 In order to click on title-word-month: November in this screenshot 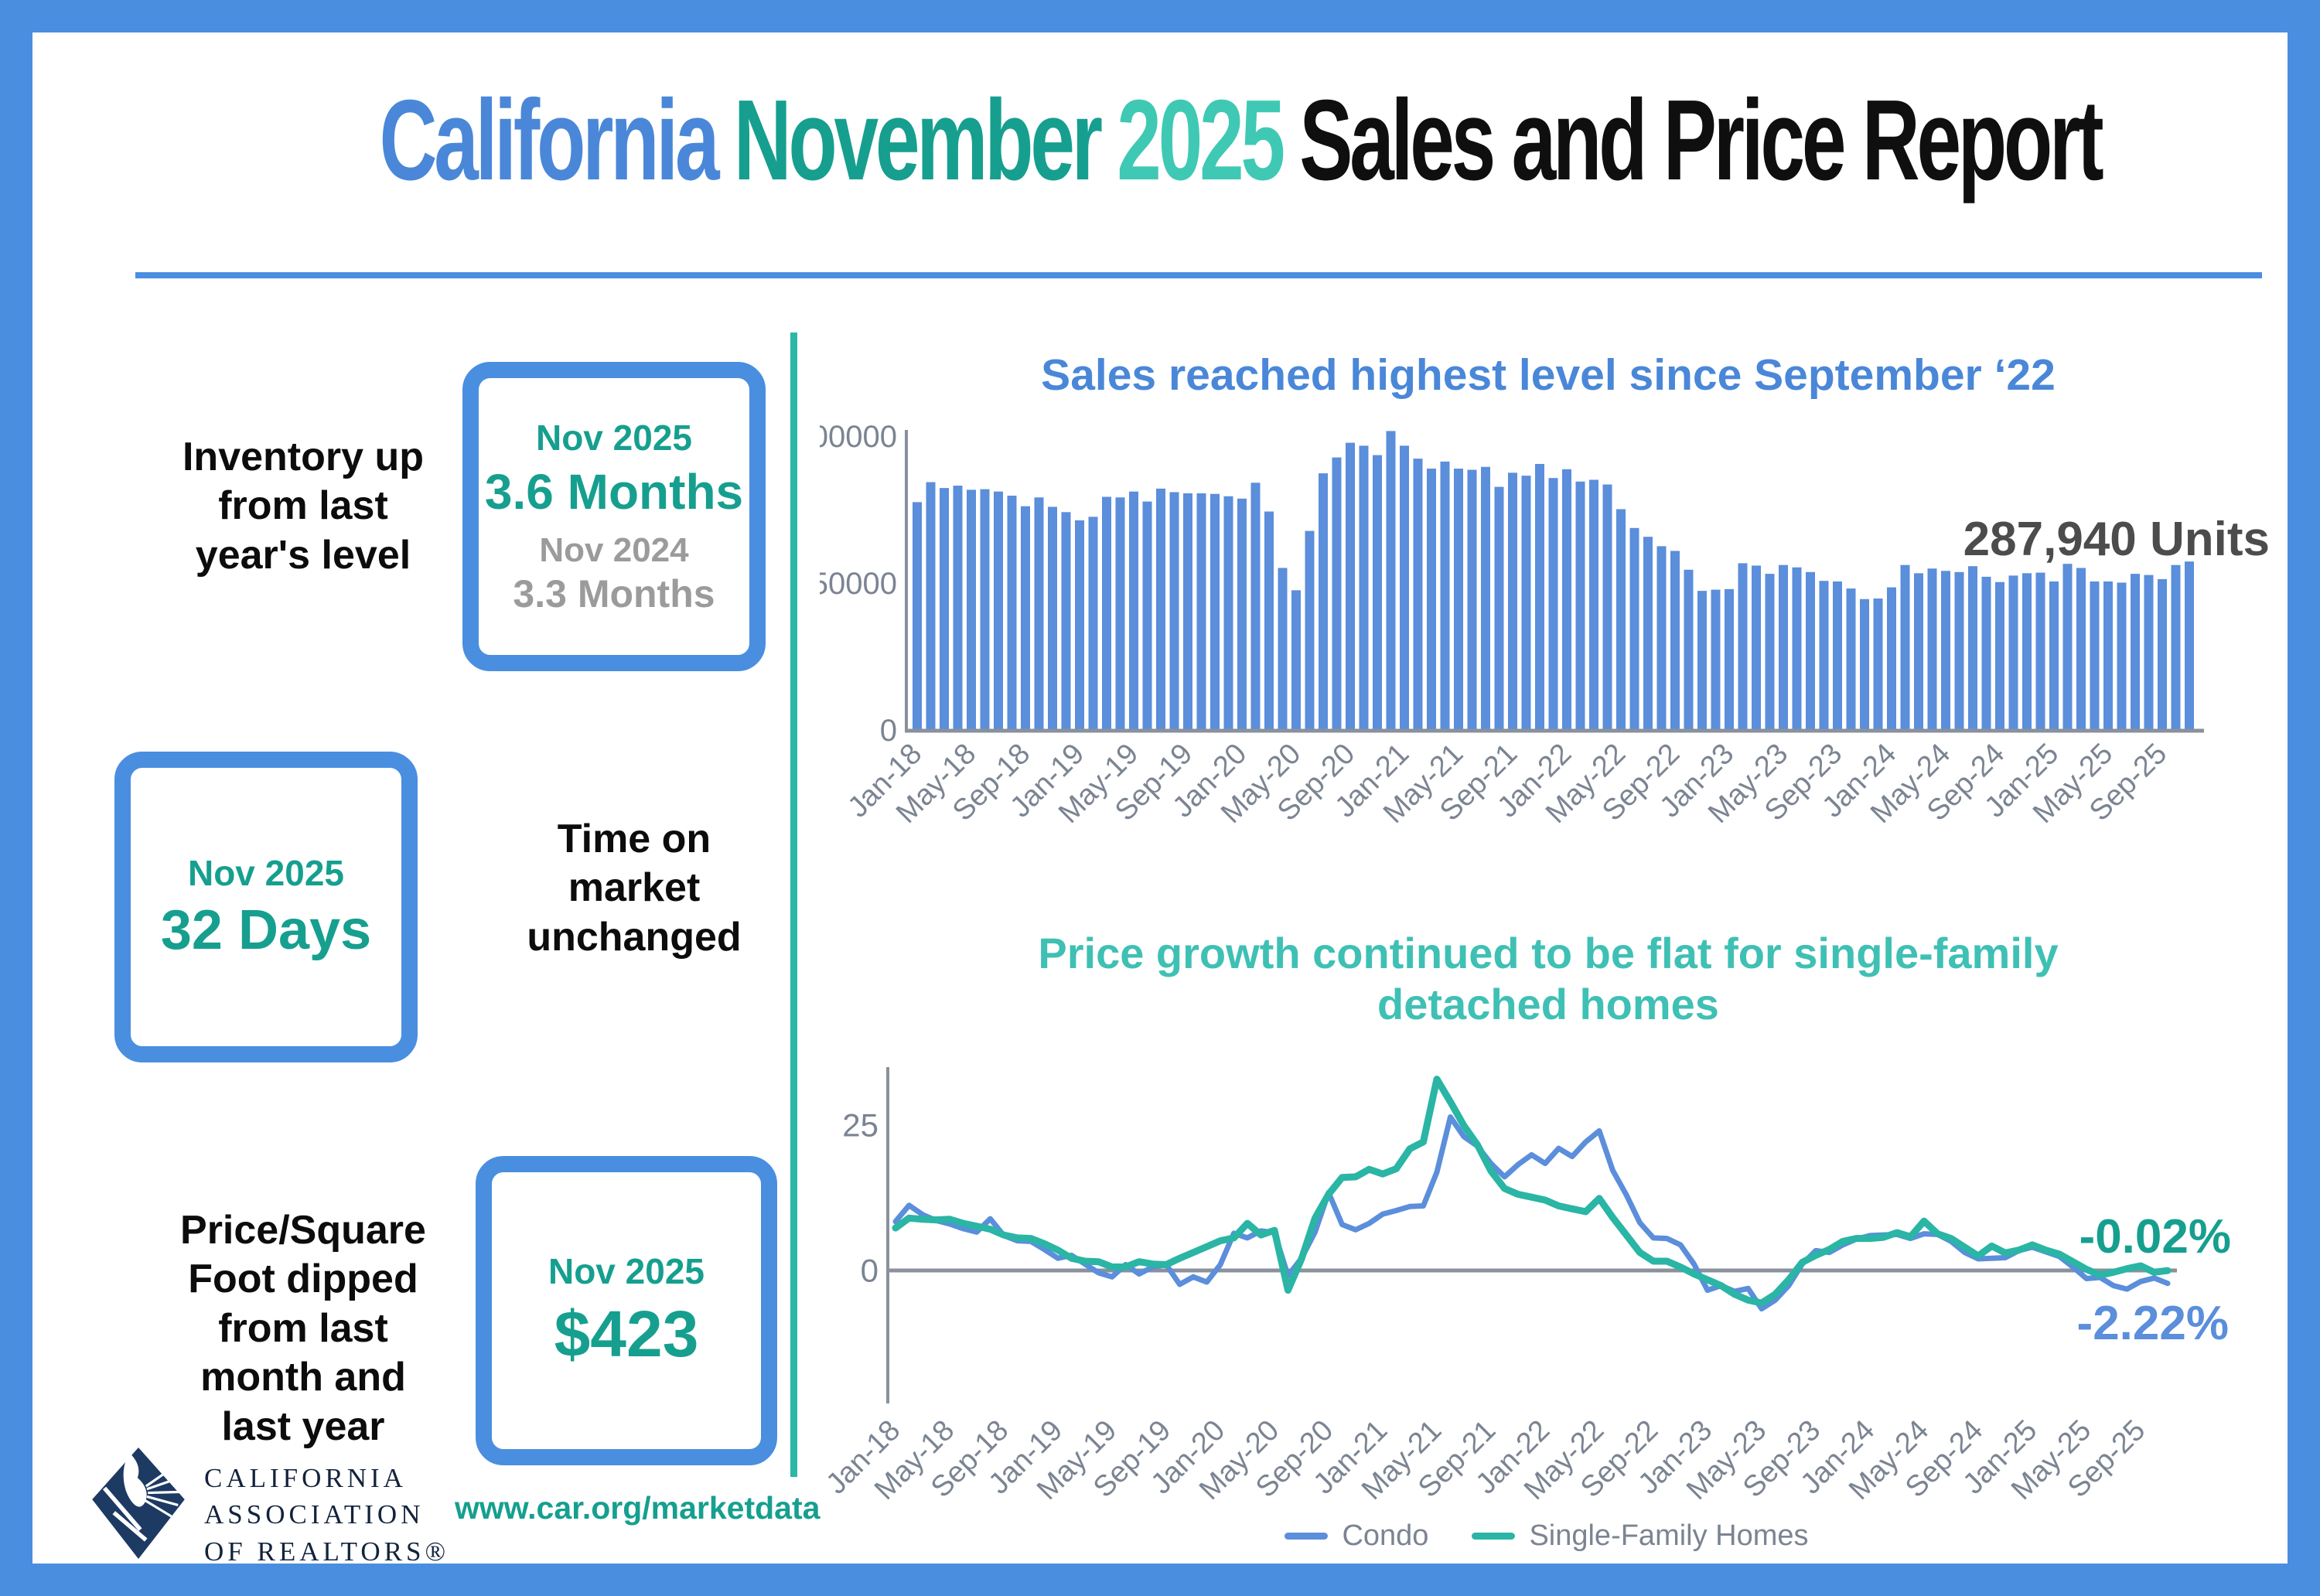, I will do `click(918, 140)`.